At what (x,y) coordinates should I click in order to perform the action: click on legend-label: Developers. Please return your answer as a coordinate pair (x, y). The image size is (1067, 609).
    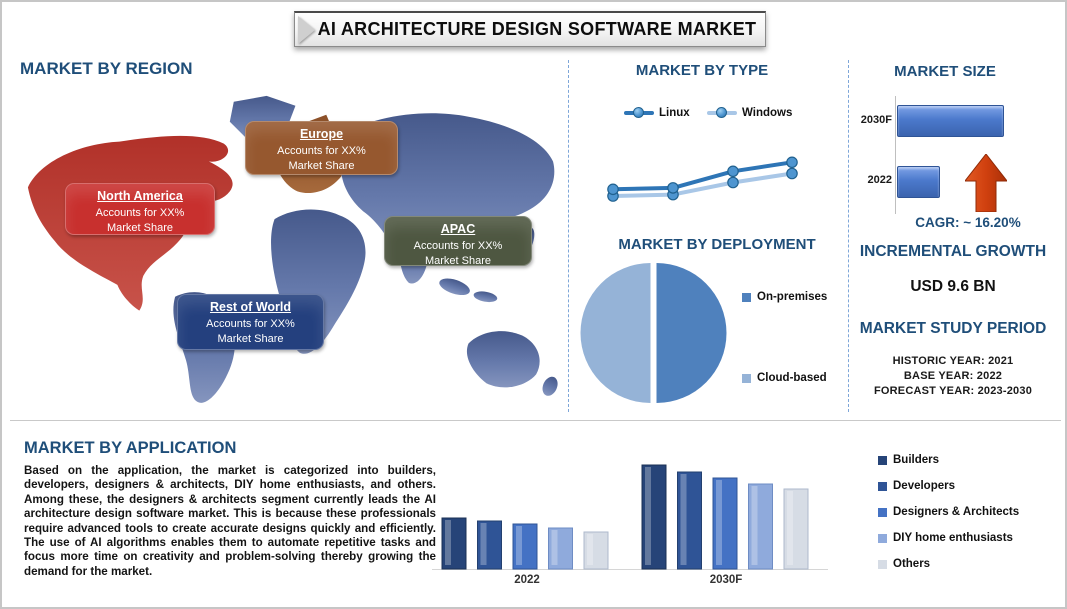
    Looking at the image, I should click on (924, 486).